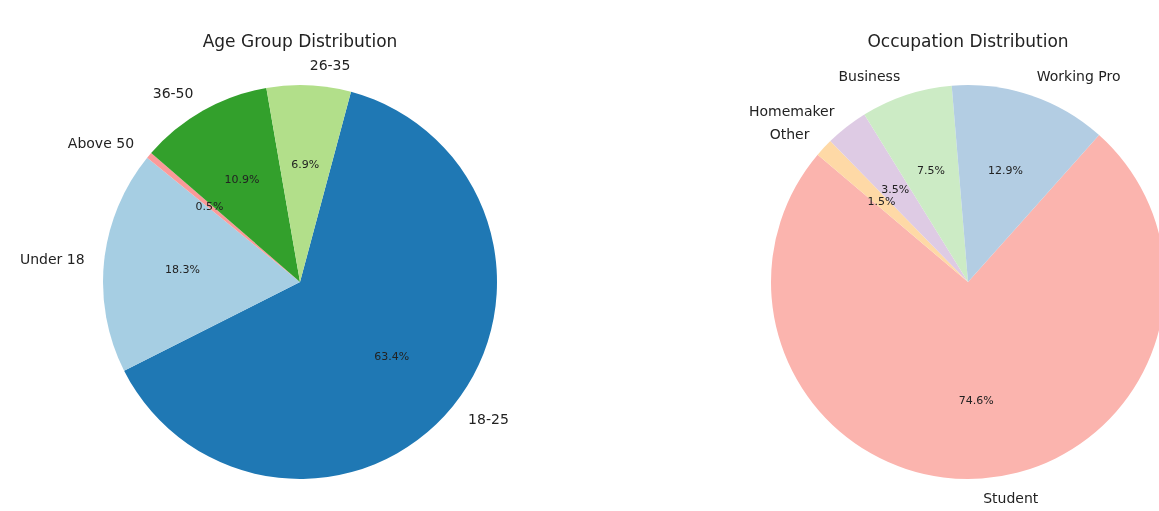 The image size is (1159, 511). What do you see at coordinates (182, 270) in the screenshot?
I see `data-label: 18.3%` at bounding box center [182, 270].